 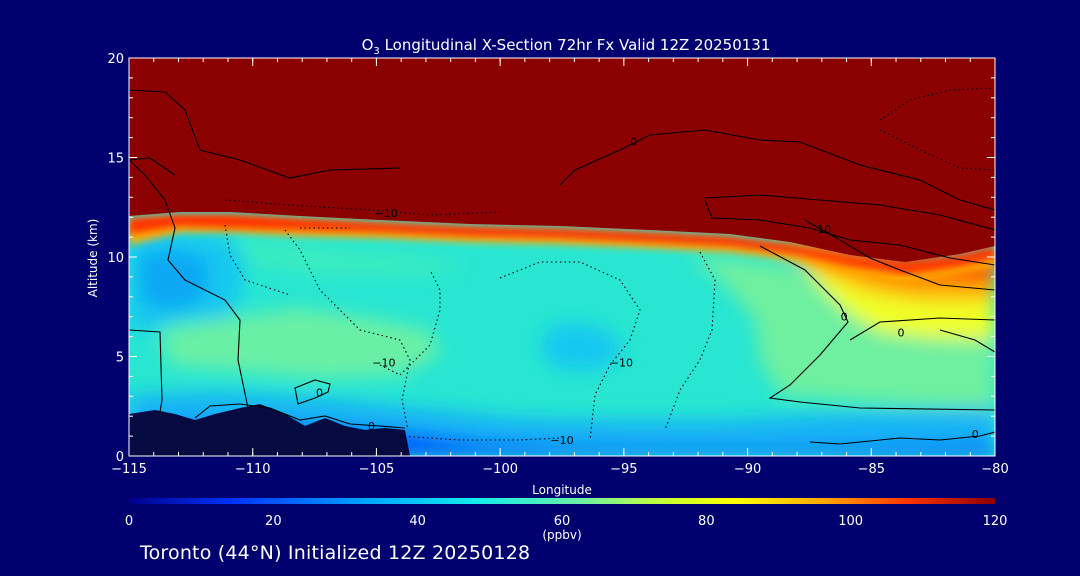 I want to click on dotted-lower, so click(x=480, y=438).